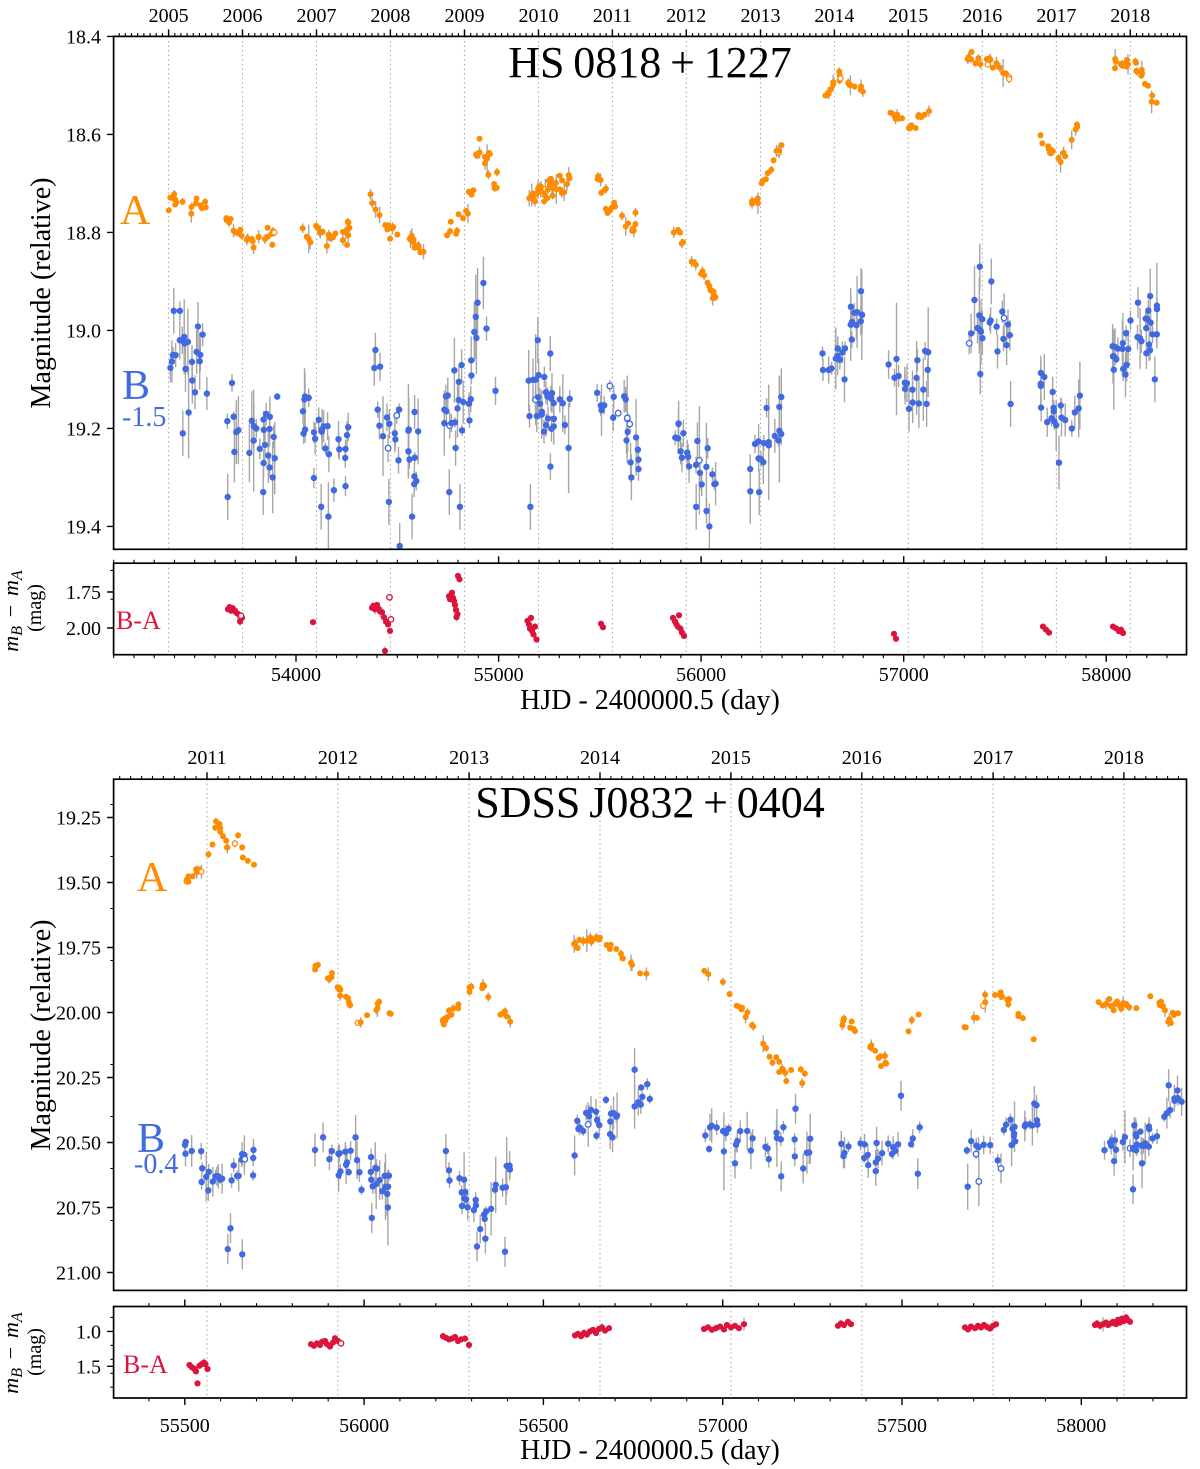 This screenshot has width=1200, height=1469. Describe the element at coordinates (650, 62) in the screenshot. I see `svg-text: HS 0818 + 1227` at that location.